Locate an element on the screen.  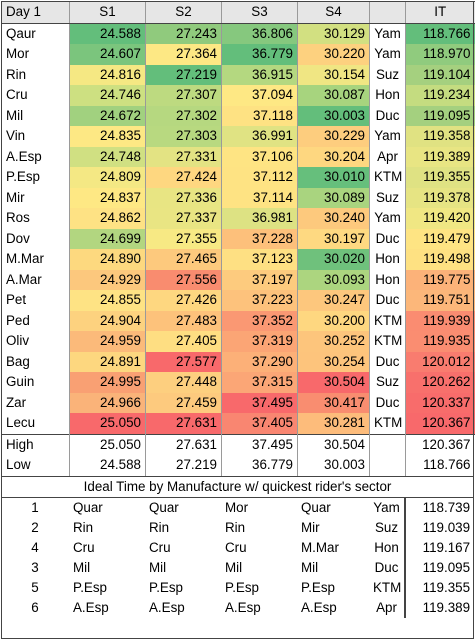
summary-it: 120.367 is located at coordinates (440, 444).